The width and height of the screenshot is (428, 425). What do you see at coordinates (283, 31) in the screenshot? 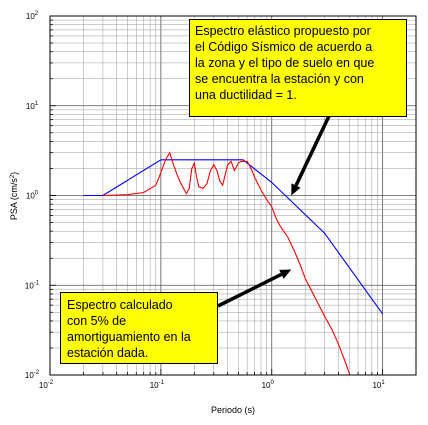
I see `annotation-line: Espectro elástico propuesto por` at bounding box center [283, 31].